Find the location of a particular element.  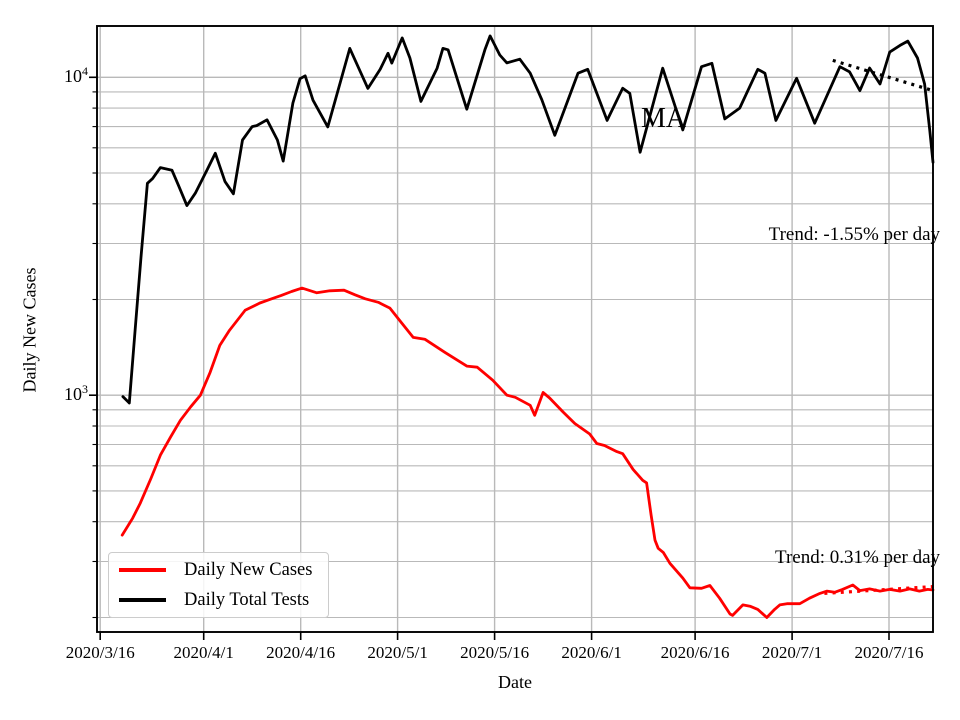

x-tick-label: 2020/6/16 is located at coordinates (695, 652).